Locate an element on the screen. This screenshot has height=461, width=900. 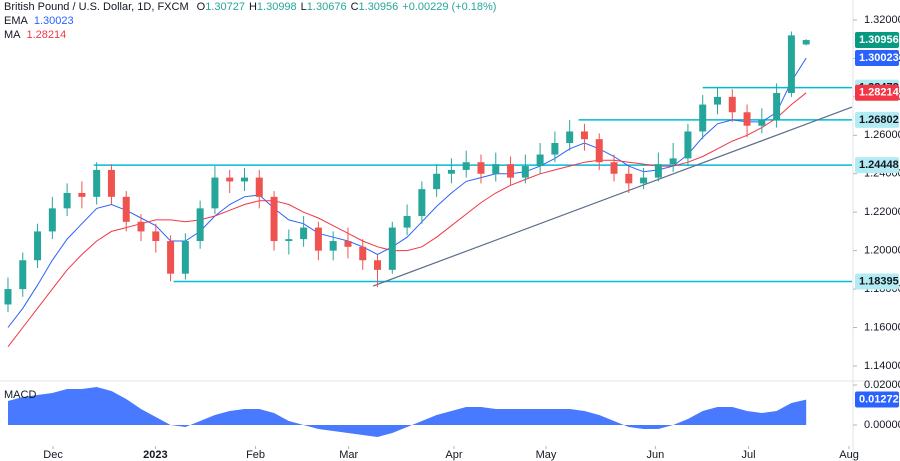
price-tag-label: 1.18395 is located at coordinates (879, 281).